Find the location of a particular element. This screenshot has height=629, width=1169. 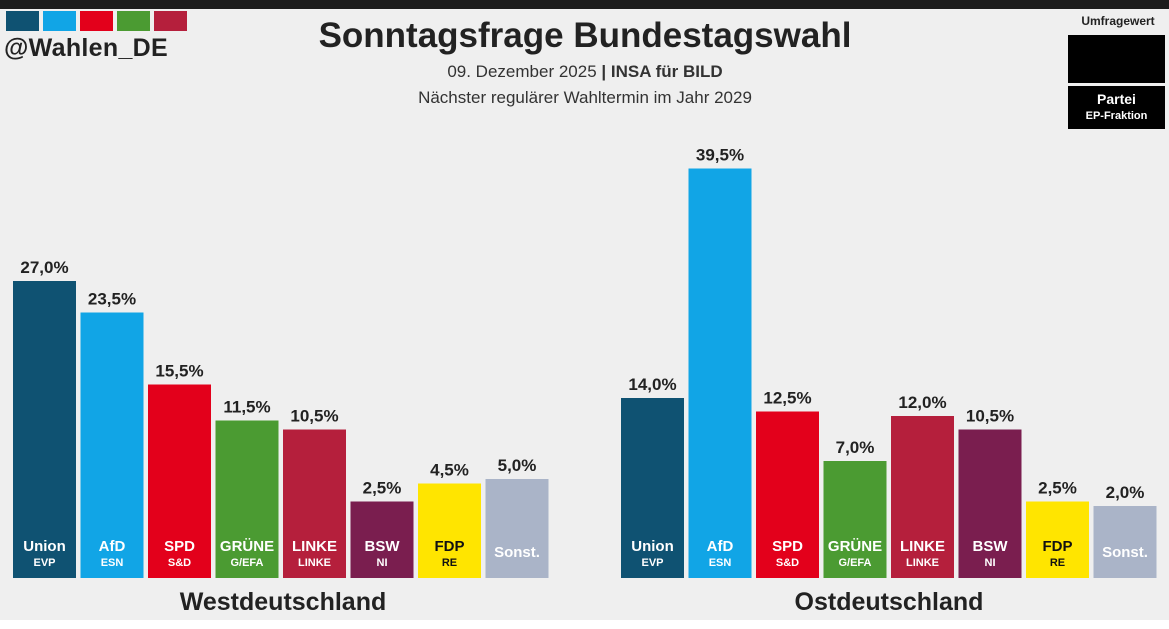

value-label: 11,5% is located at coordinates (246, 407).